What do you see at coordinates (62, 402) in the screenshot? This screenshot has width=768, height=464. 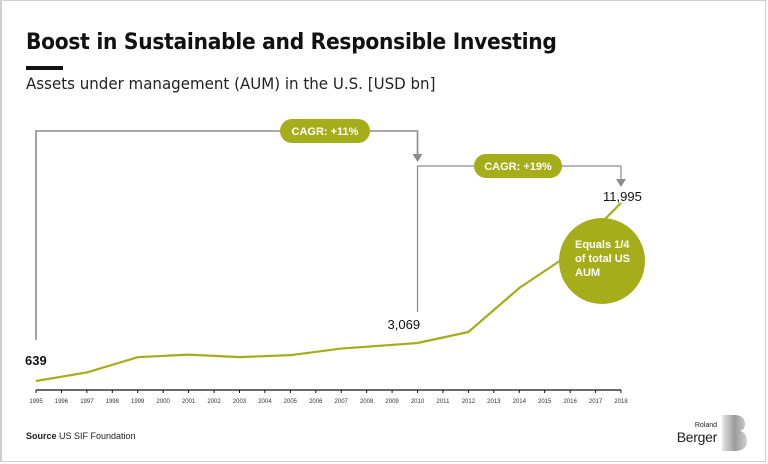 I see `x-tick-label: 1996` at bounding box center [62, 402].